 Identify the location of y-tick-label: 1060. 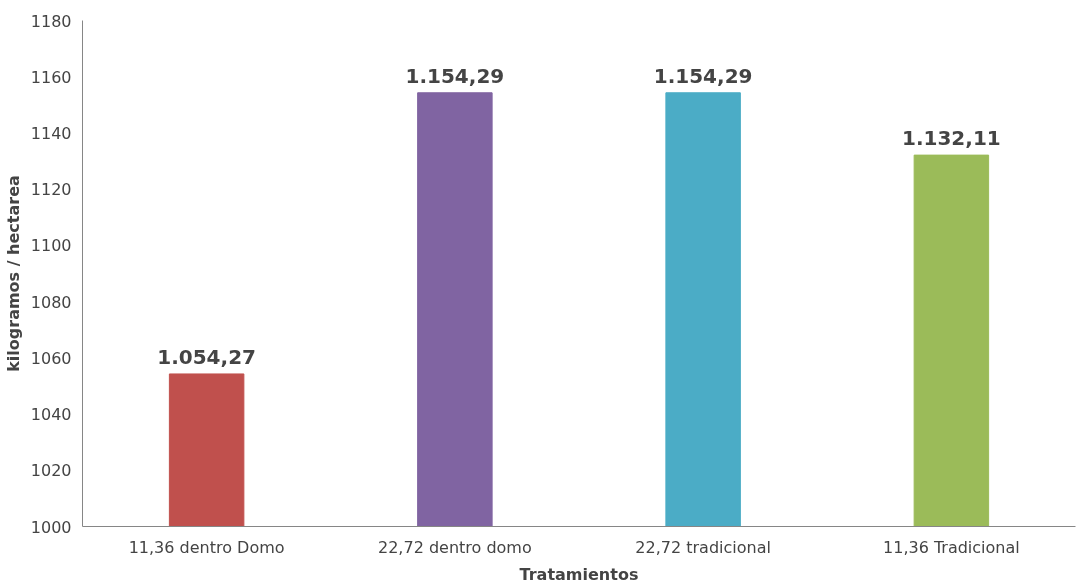
(51, 358).